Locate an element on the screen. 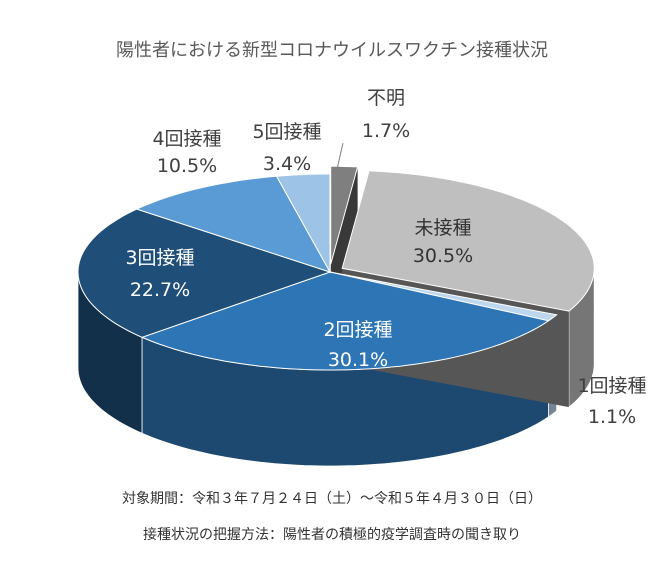 Image resolution: width=664 pixels, height=573 pixels. slice-label-1-dose: 1回接種 is located at coordinates (611, 386).